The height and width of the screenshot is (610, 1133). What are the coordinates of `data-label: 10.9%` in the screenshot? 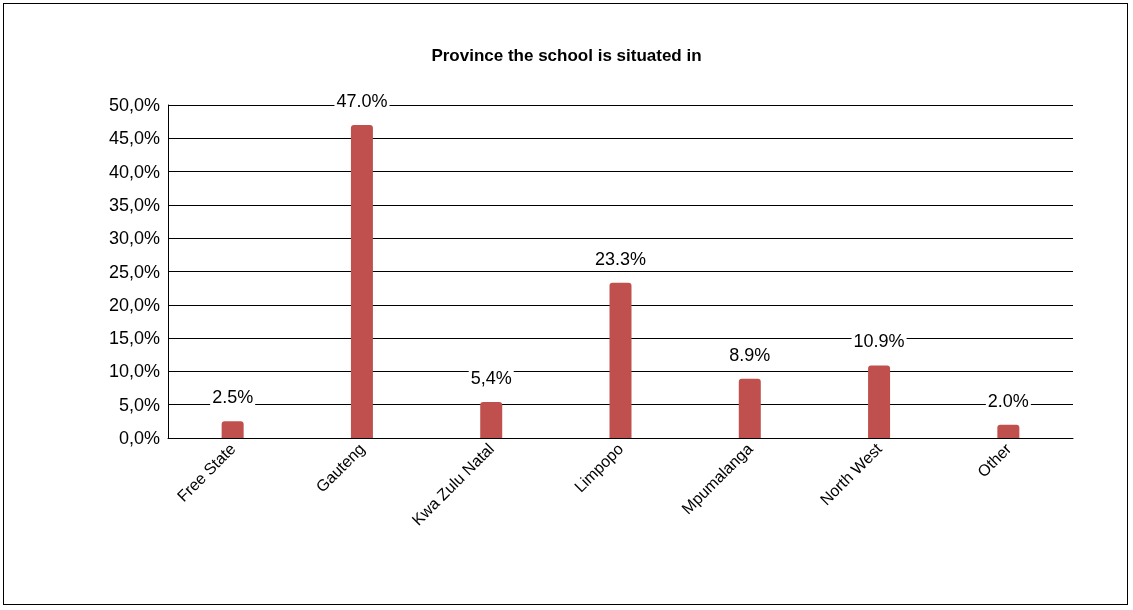 It's located at (879, 341).